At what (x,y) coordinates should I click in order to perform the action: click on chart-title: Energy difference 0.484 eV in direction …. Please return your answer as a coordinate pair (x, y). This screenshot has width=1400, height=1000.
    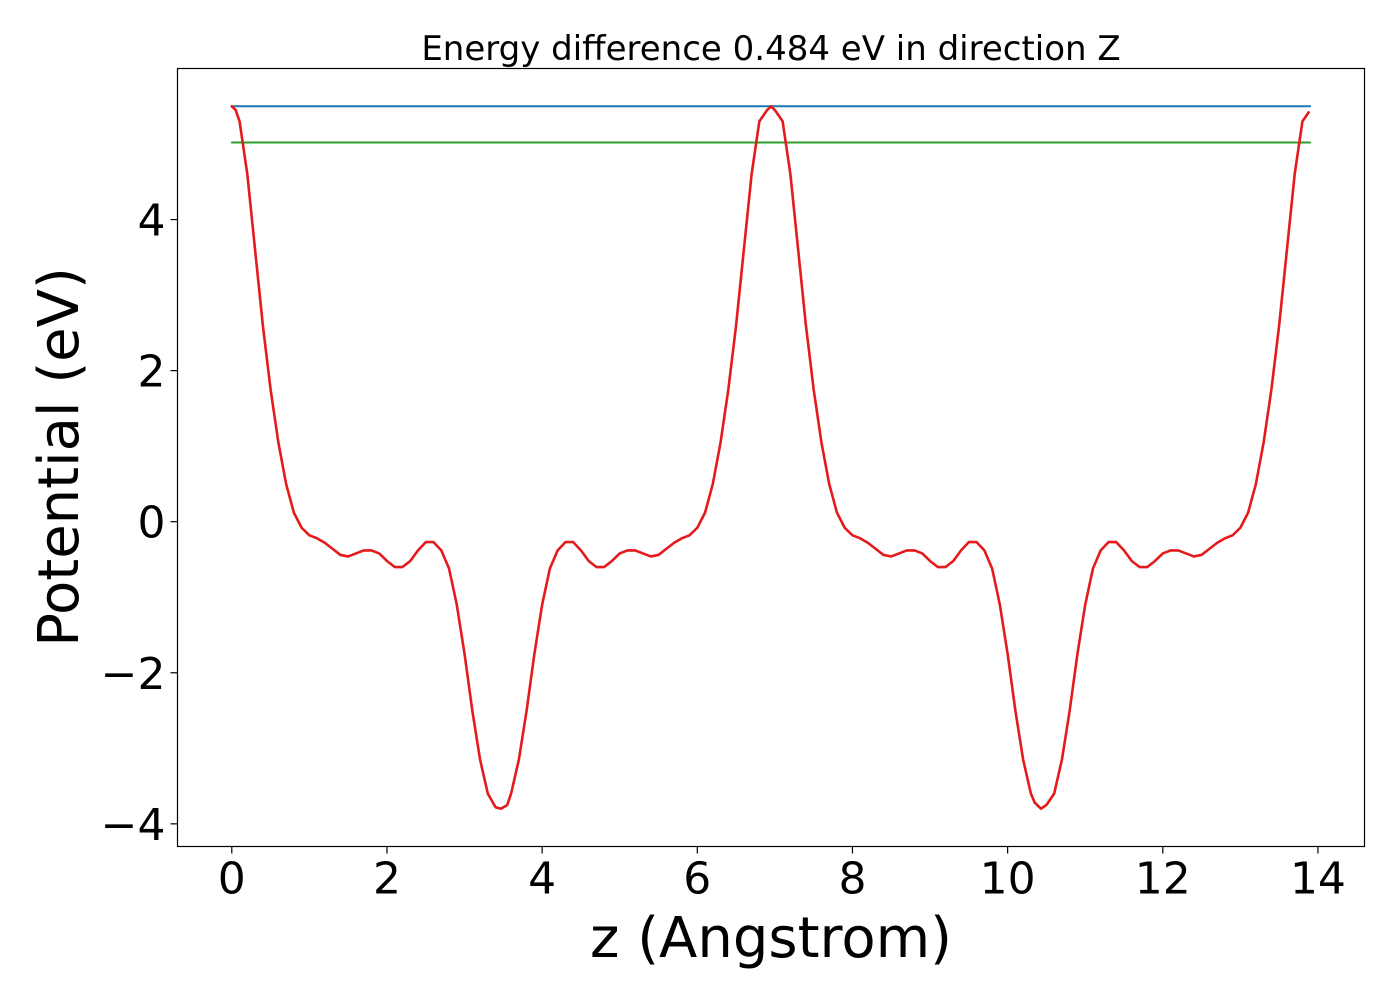
    Looking at the image, I should click on (770, 49).